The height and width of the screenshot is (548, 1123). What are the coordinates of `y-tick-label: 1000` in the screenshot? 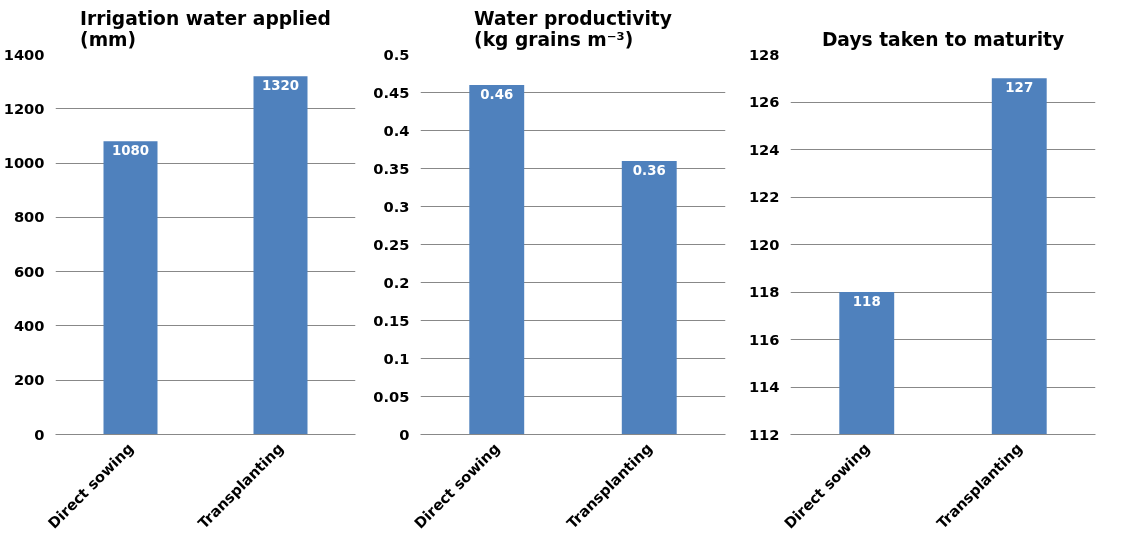 It's located at (24, 163).